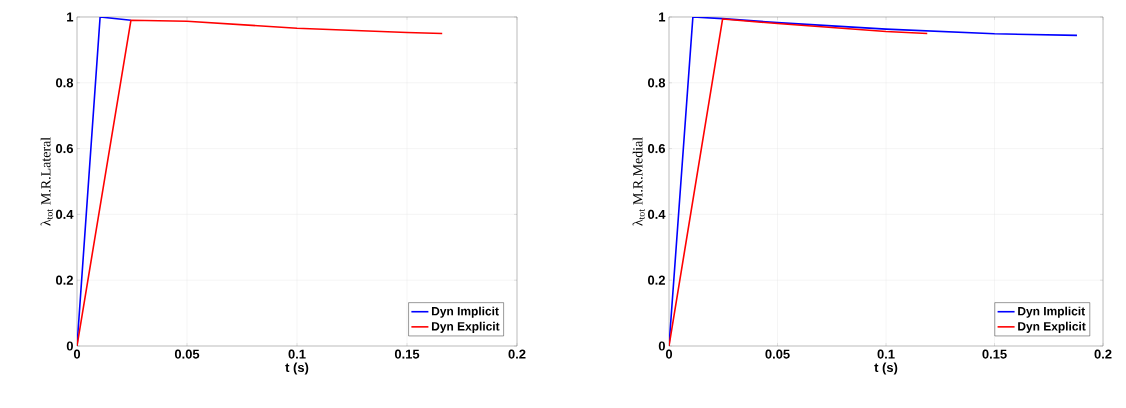 This screenshot has width=1126, height=408. What do you see at coordinates (46, 181) in the screenshot?
I see `y-axis-title: λ$_{tot}$ M.R.Lateral` at bounding box center [46, 181].